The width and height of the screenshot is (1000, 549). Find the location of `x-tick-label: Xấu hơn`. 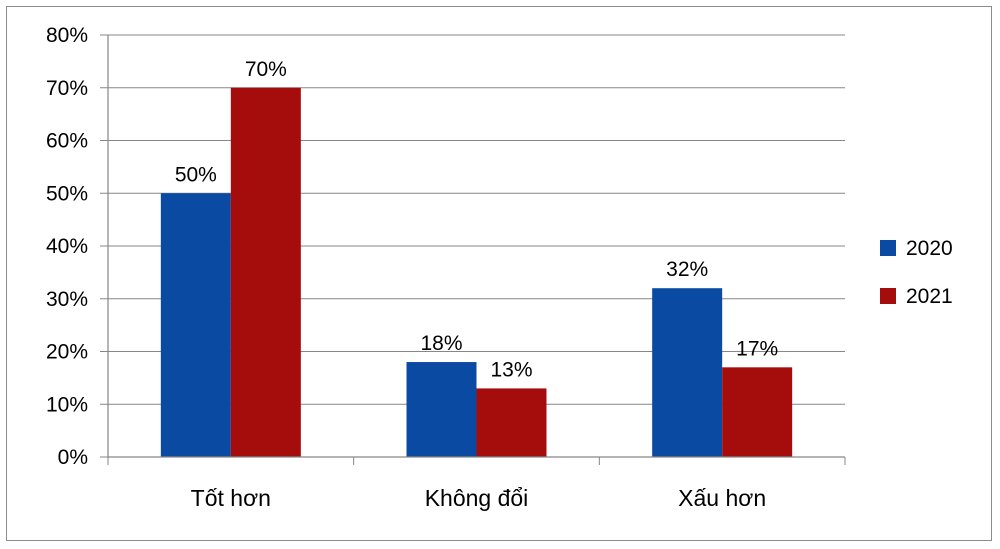

x-tick-label: Xấu hơn is located at coordinates (722, 498).